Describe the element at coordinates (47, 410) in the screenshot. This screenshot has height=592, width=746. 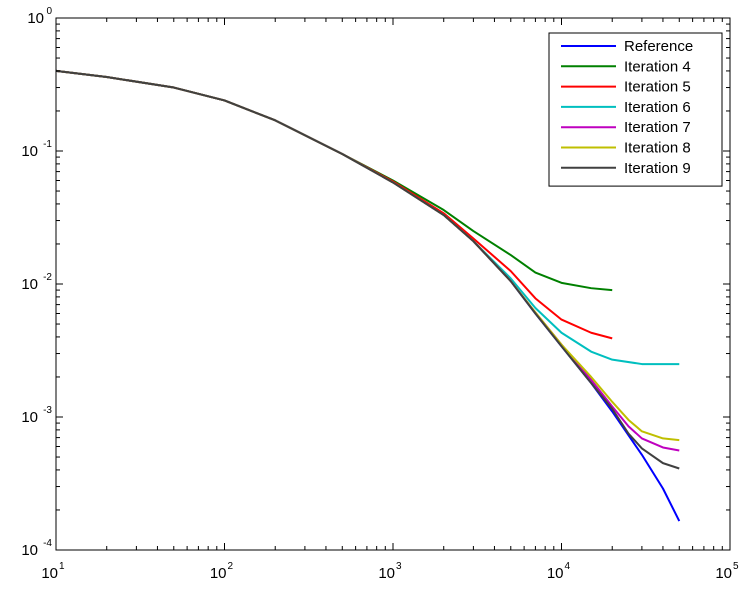
I see `y-tick-label-exponent: -3` at that location.